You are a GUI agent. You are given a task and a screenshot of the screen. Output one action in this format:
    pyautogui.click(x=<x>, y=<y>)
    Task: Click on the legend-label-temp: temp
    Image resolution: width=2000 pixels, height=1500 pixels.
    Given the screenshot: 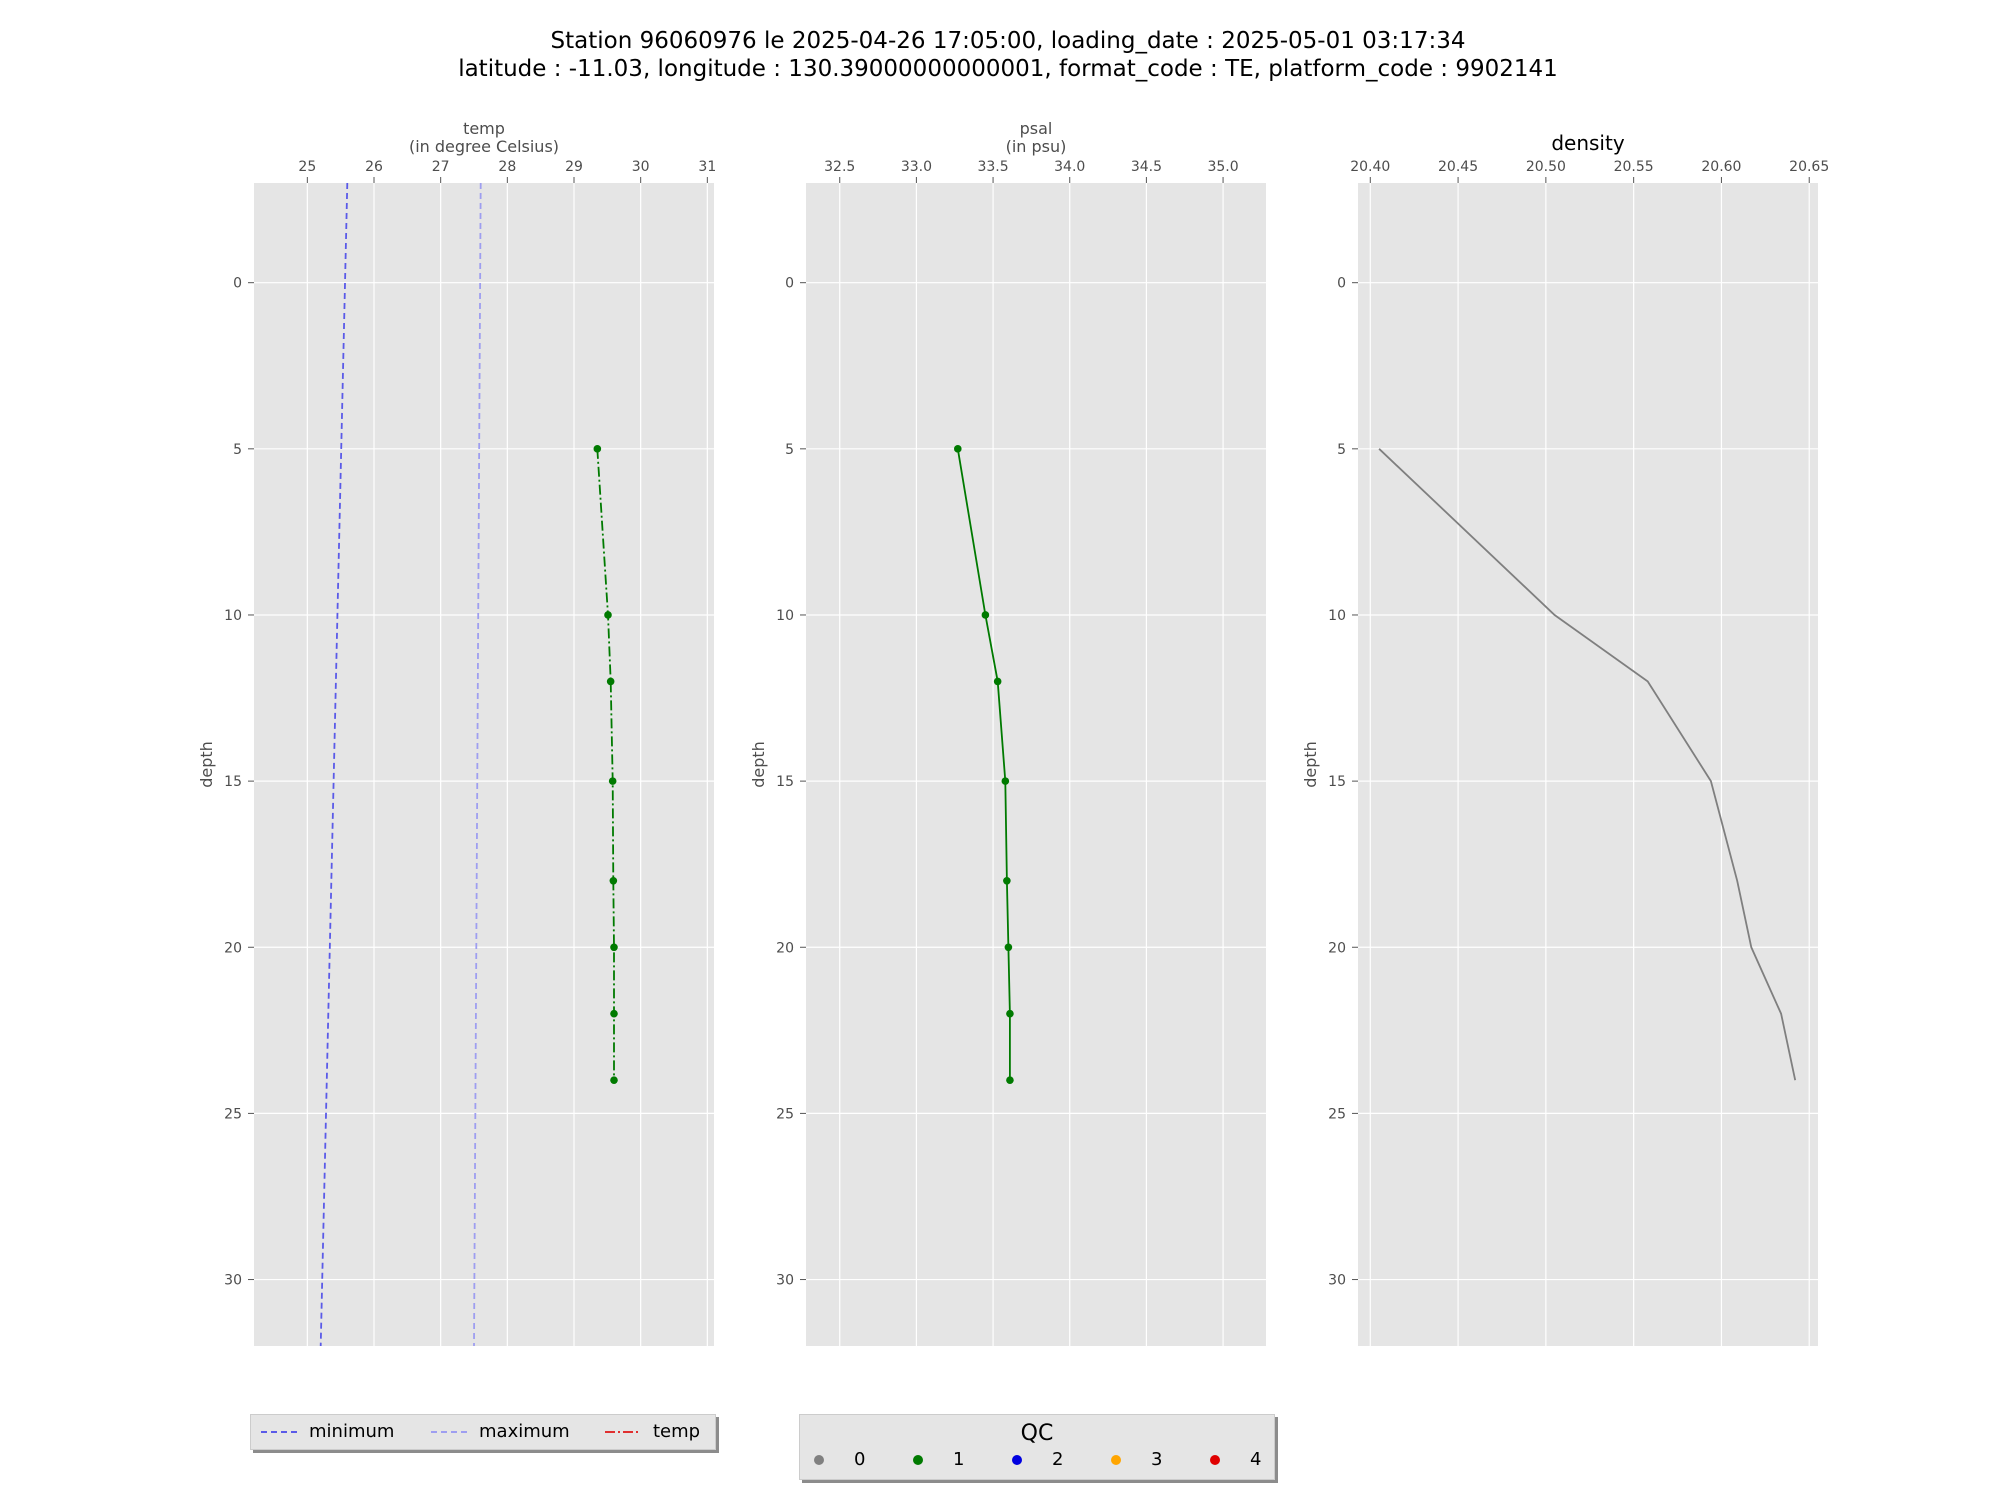 What is the action you would take?
    pyautogui.click(x=677, y=1431)
    